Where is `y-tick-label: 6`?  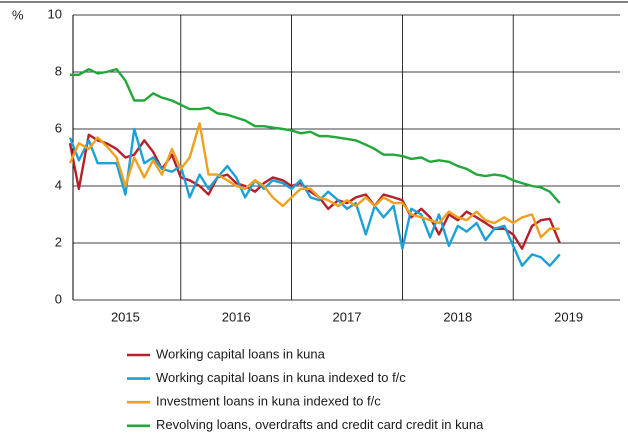 y-tick-label: 6 is located at coordinates (58, 127).